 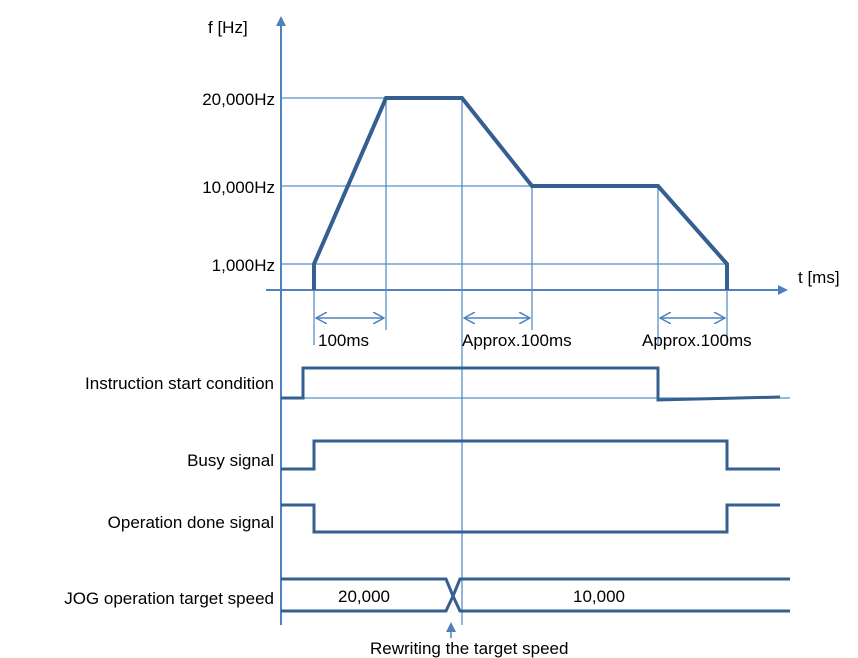 I want to click on busy-waveform, so click(x=530, y=455).